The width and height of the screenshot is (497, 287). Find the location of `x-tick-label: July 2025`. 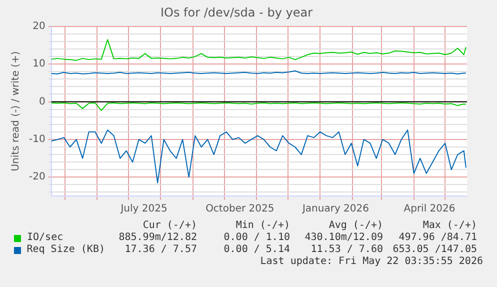

x-tick-label: July 2025 is located at coordinates (144, 209).